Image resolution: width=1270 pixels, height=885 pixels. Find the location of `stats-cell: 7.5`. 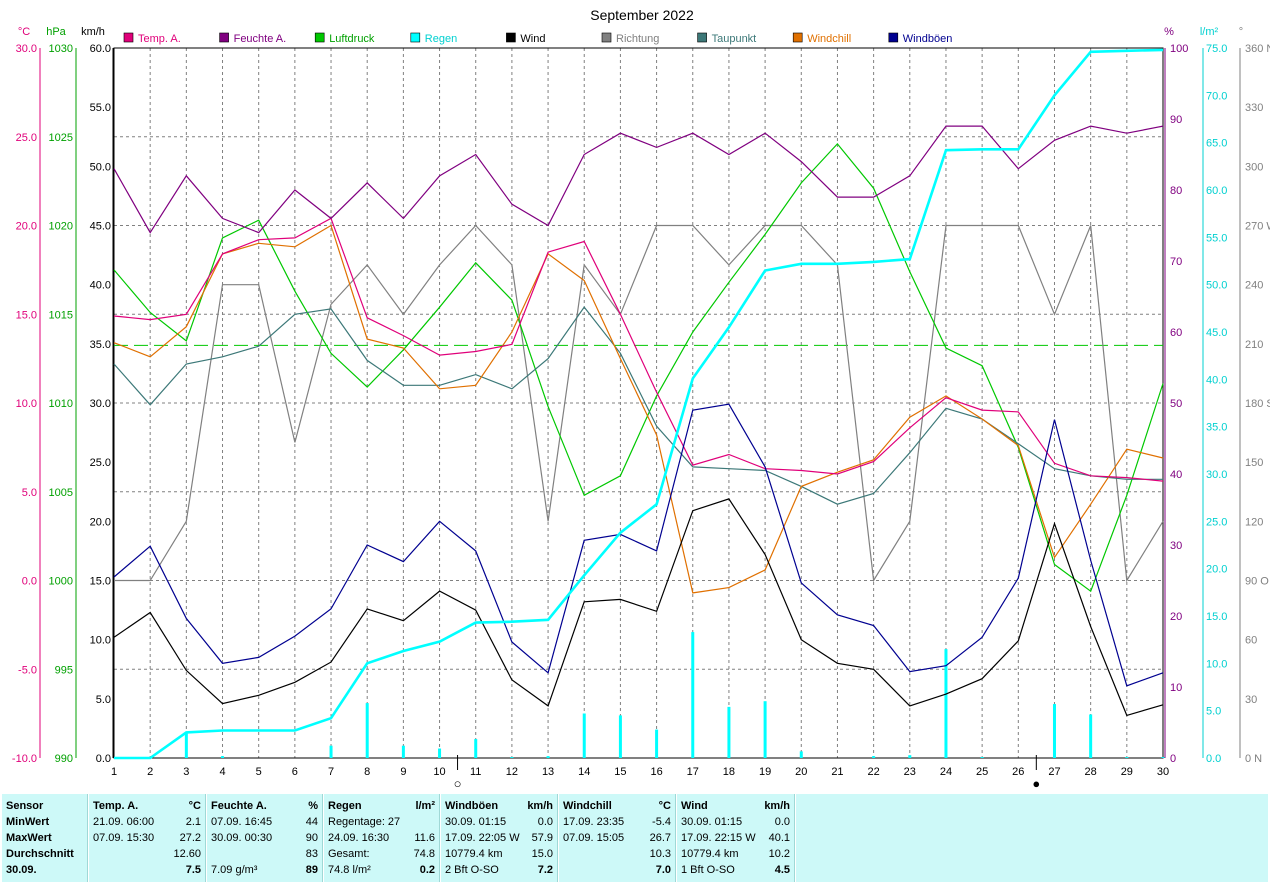

stats-cell: 7.5 is located at coordinates (193, 870).